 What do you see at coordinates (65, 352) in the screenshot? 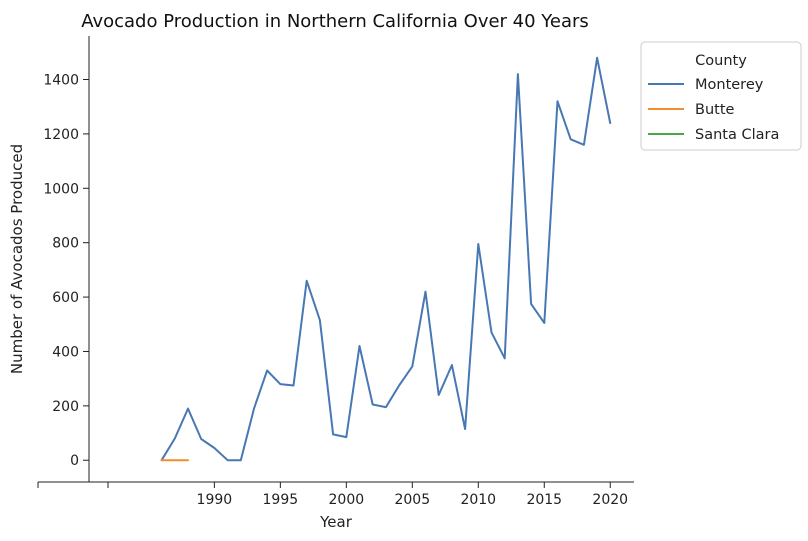
I see `y-tick-label: 400` at bounding box center [65, 352].